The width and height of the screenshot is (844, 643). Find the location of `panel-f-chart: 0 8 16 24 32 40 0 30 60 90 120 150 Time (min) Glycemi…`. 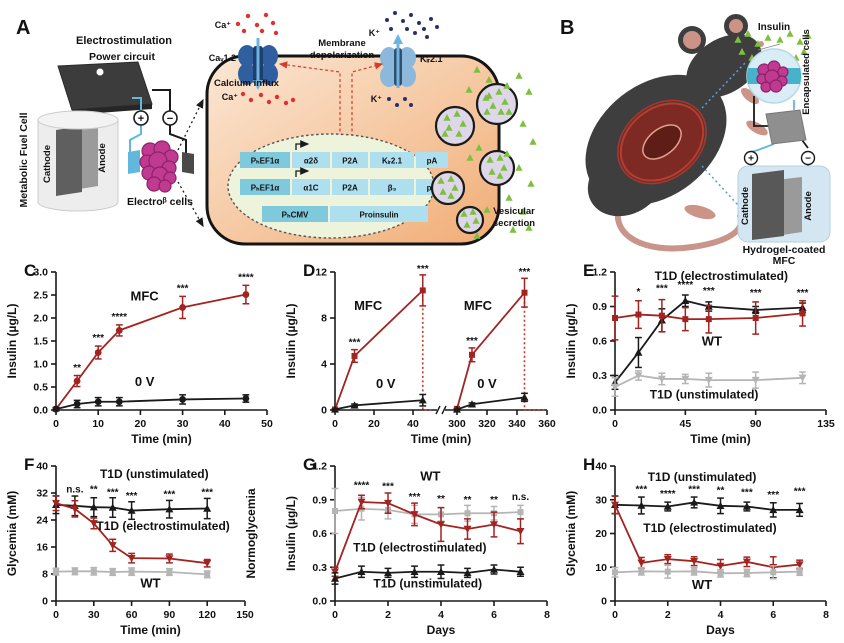

panel-f-chart: 0 8 16 24 32 40 0 30 60 90 120 150 Time (min) Glycemi… is located at coordinates (143, 546).